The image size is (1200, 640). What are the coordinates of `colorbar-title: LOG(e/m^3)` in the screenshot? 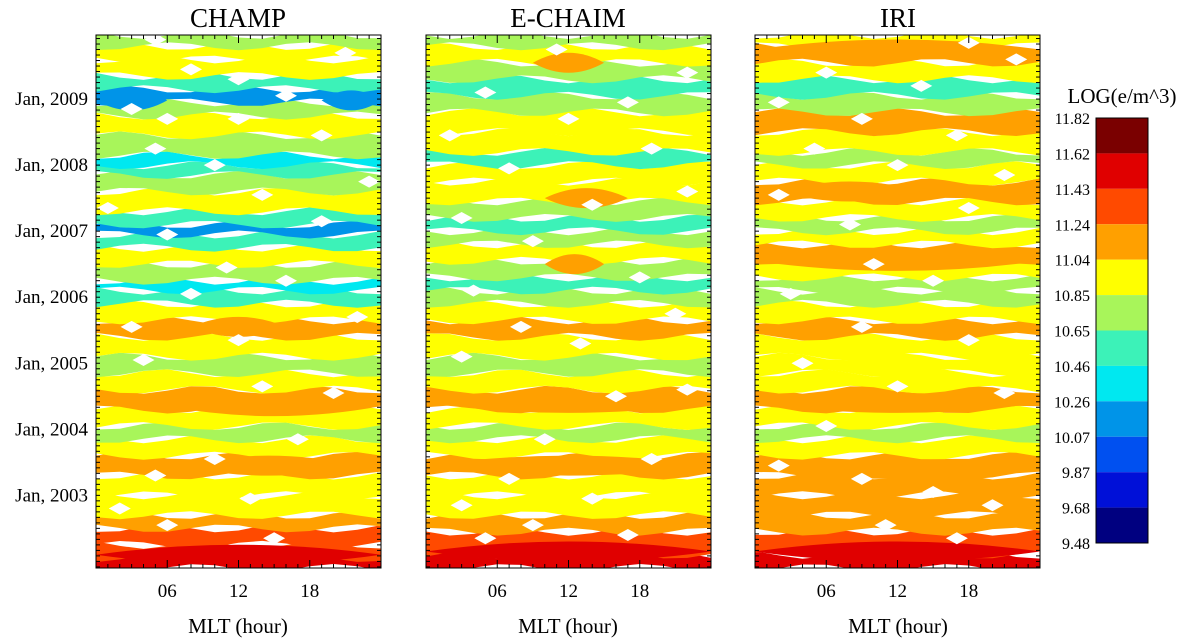 It's located at (1122, 96).